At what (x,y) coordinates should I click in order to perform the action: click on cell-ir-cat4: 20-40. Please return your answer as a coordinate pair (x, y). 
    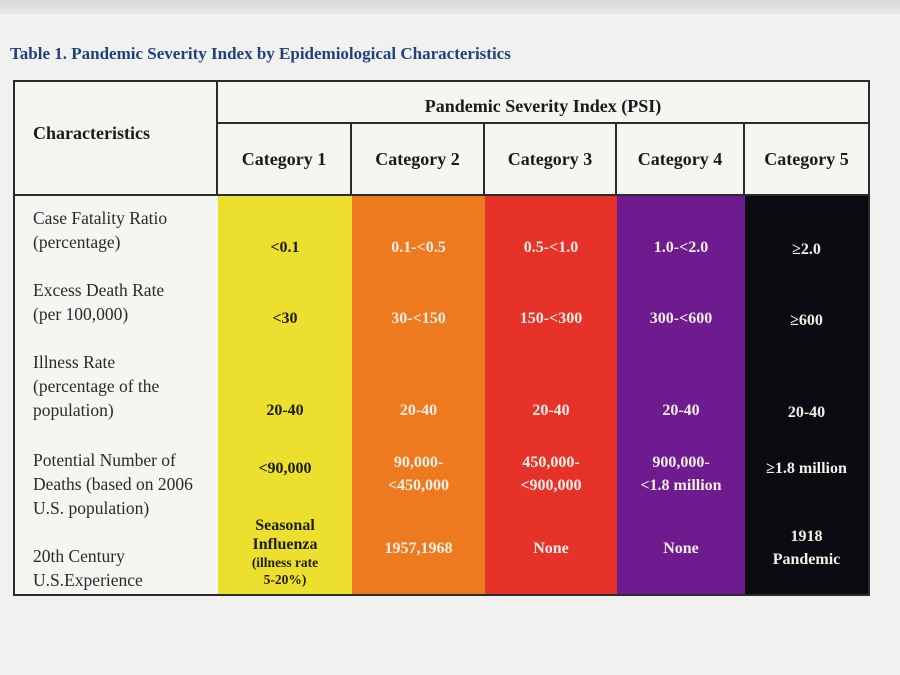
    Looking at the image, I should click on (681, 410).